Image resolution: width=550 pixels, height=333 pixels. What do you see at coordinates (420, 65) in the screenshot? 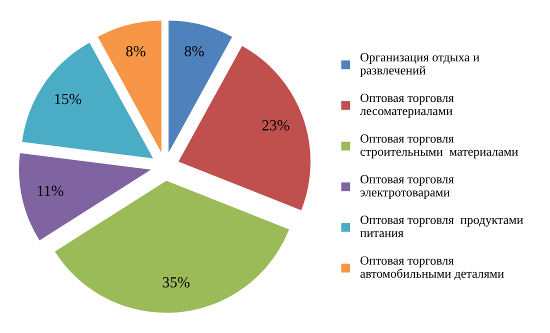
I see `legend-label: Организация отдыха и развлечений` at bounding box center [420, 65].